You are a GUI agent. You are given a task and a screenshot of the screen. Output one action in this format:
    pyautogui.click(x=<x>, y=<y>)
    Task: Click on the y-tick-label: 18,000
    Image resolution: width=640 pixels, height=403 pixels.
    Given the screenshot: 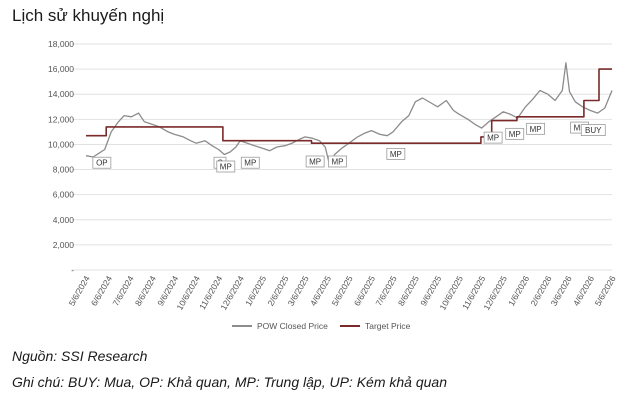 What is the action you would take?
    pyautogui.click(x=61, y=44)
    